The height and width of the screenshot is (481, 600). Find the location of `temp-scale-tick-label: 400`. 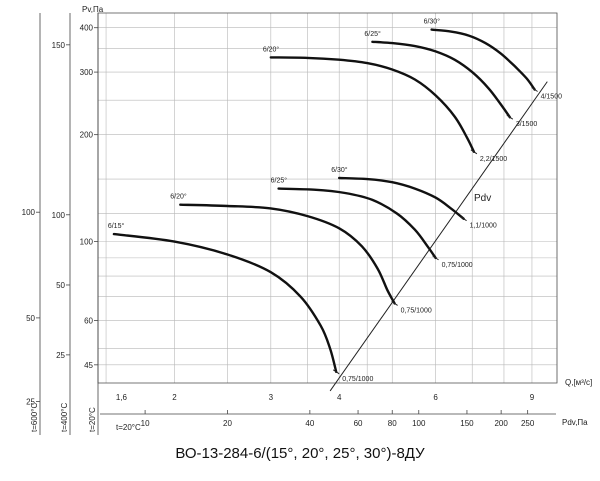

temp-scale-tick-label: 400 is located at coordinates (87, 28).